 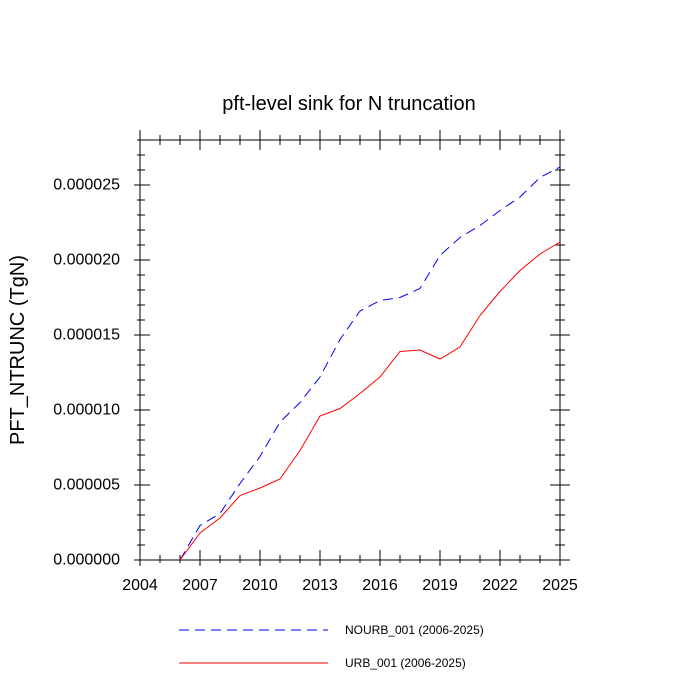 What do you see at coordinates (18, 350) in the screenshot?
I see `y-axis-label: PFT_NTRUNC (TgN)` at bounding box center [18, 350].